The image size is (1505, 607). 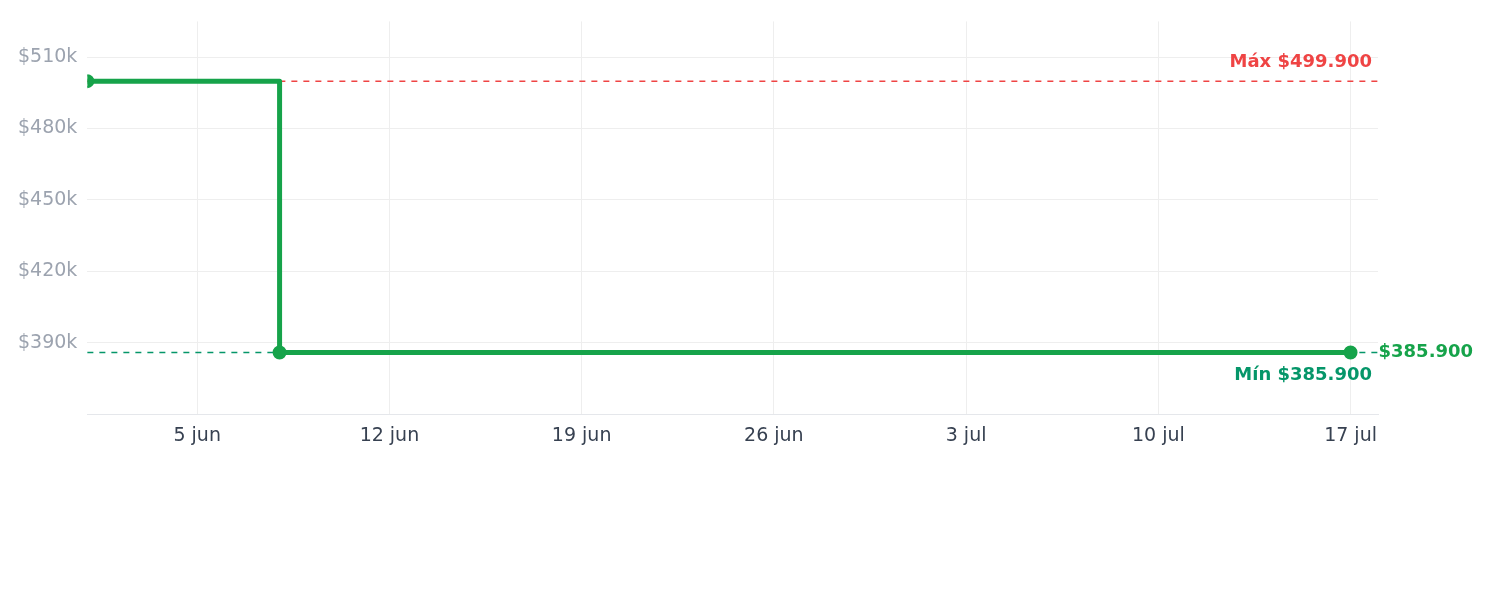 What do you see at coordinates (197, 433) in the screenshot?
I see `x-tick-label: 5 jun` at bounding box center [197, 433].